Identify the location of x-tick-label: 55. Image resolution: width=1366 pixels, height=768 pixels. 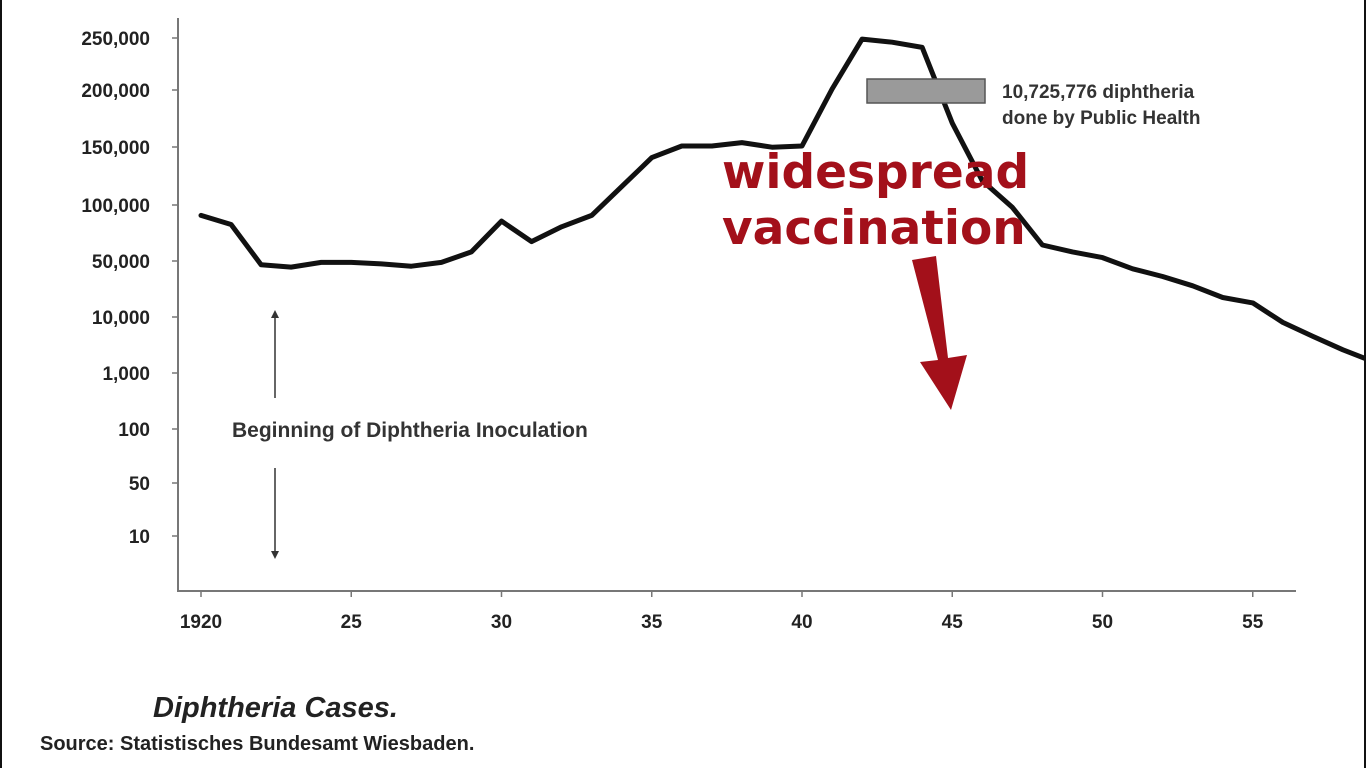
(1253, 622).